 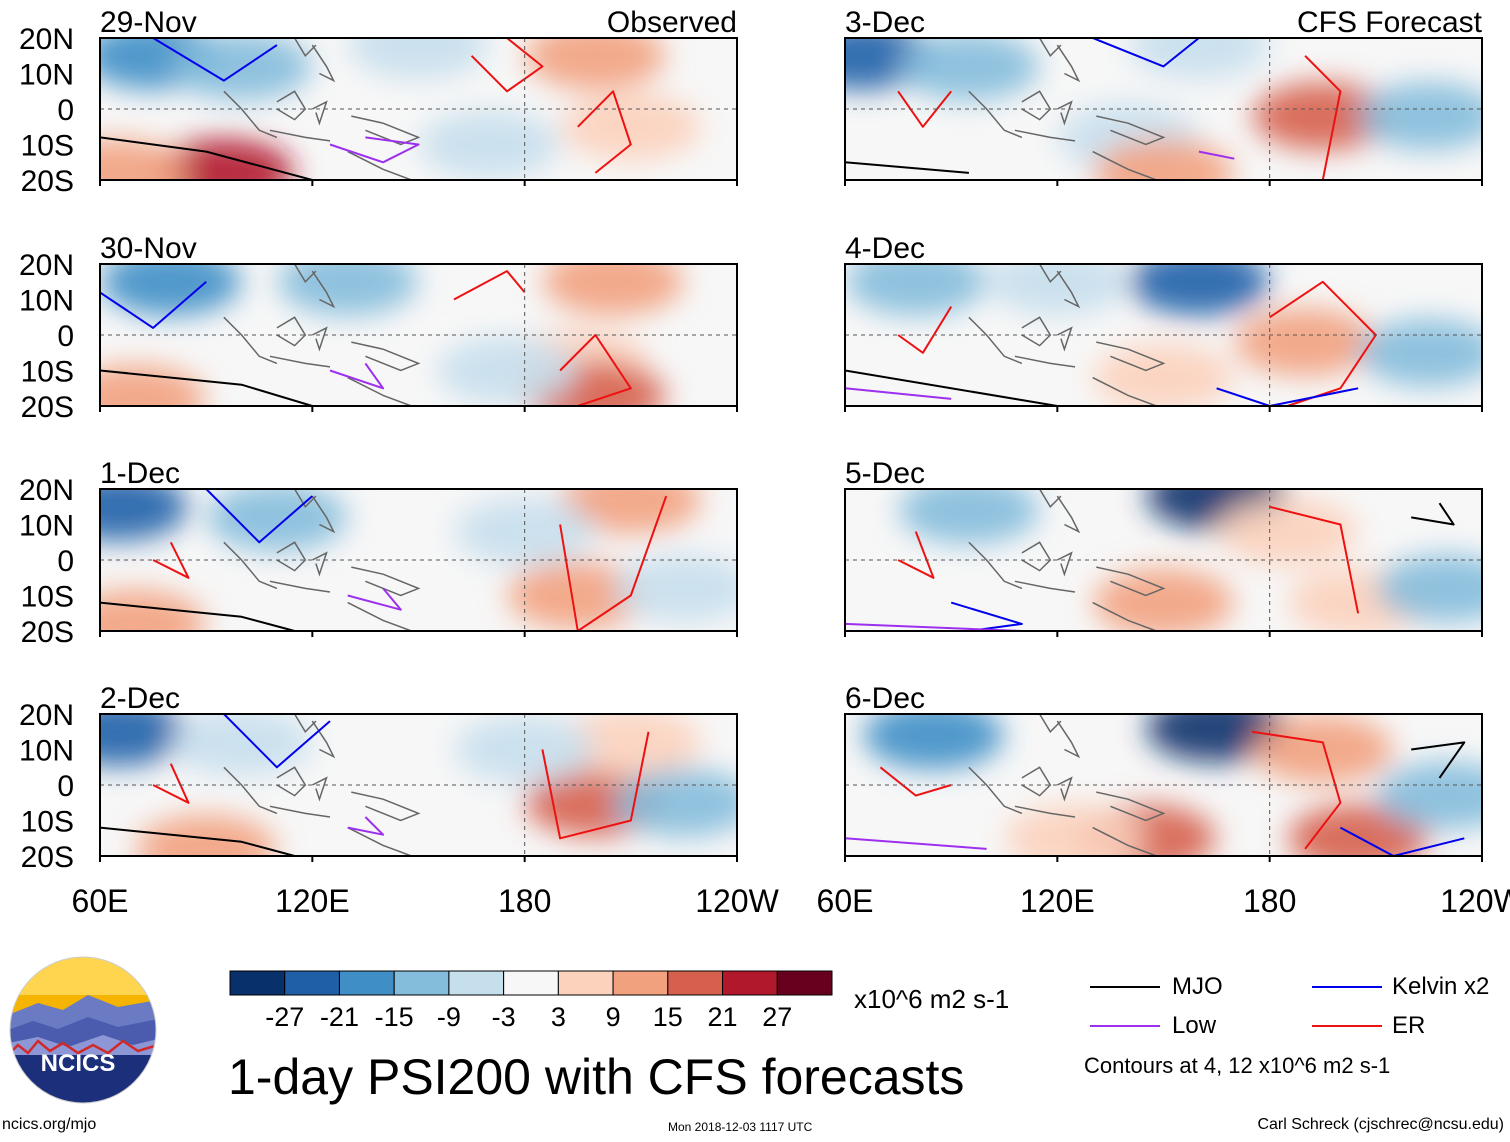 I want to click on ncics-logo-text: NCICS, so click(x=78, y=1063).